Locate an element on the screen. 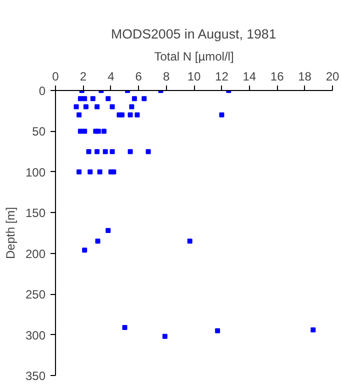 This screenshot has height=384, width=341. y-tick-label: 0 is located at coordinates (42, 91).